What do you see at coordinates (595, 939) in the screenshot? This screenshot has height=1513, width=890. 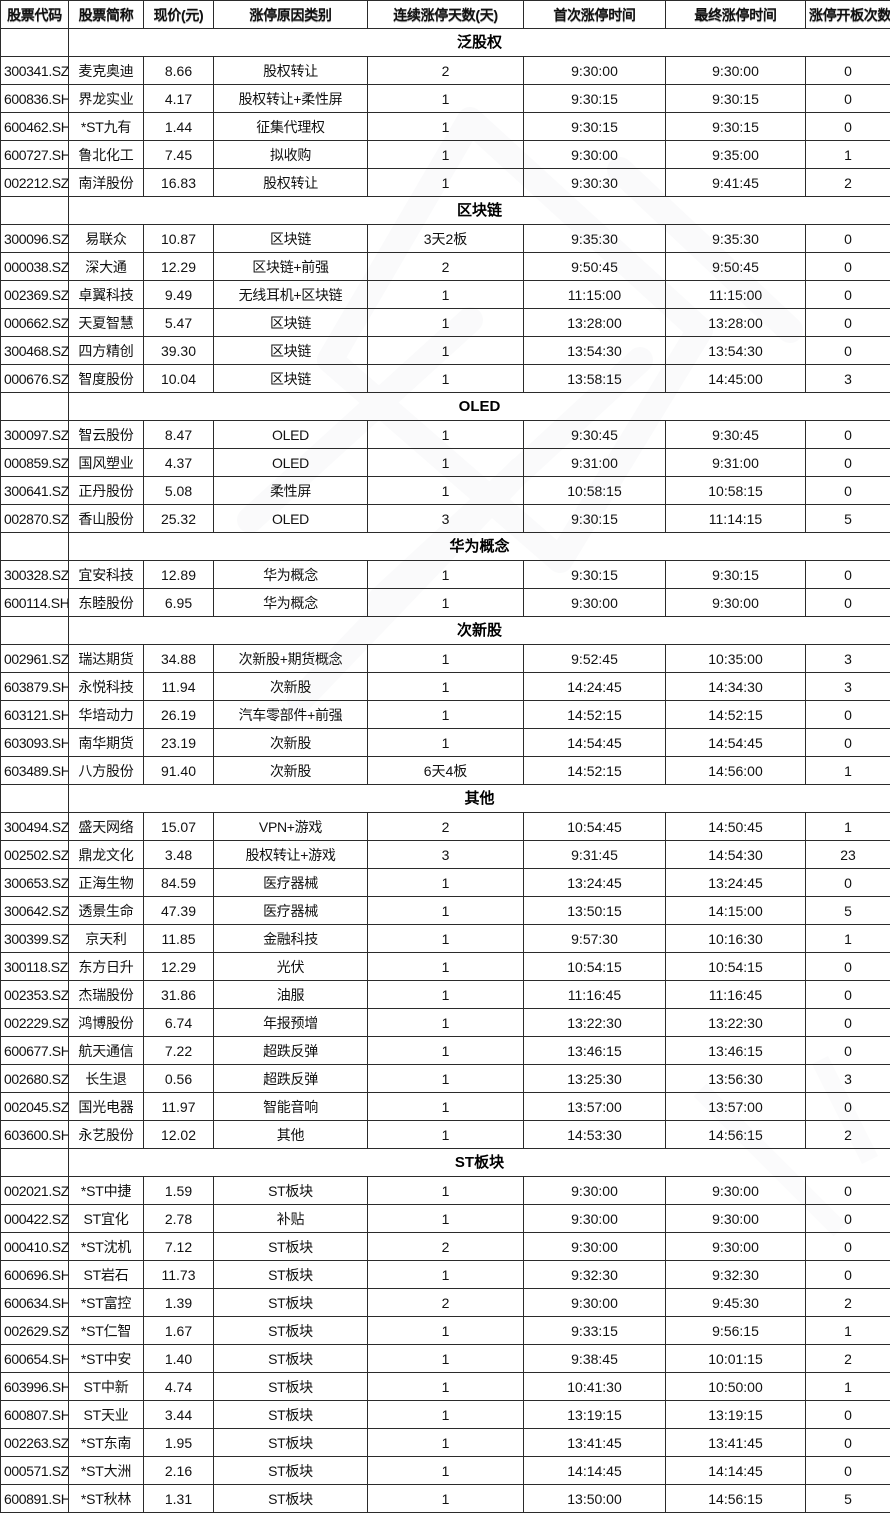 I see `cell-first-limit-time: 9:57:30` at bounding box center [595, 939].